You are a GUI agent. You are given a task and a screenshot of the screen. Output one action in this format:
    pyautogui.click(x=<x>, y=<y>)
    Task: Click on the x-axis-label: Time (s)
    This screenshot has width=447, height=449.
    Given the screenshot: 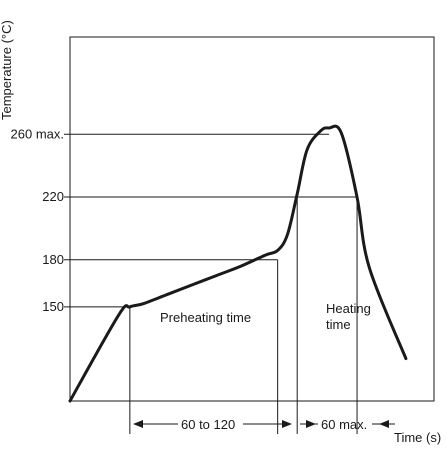 What is the action you would take?
    pyautogui.click(x=417, y=437)
    